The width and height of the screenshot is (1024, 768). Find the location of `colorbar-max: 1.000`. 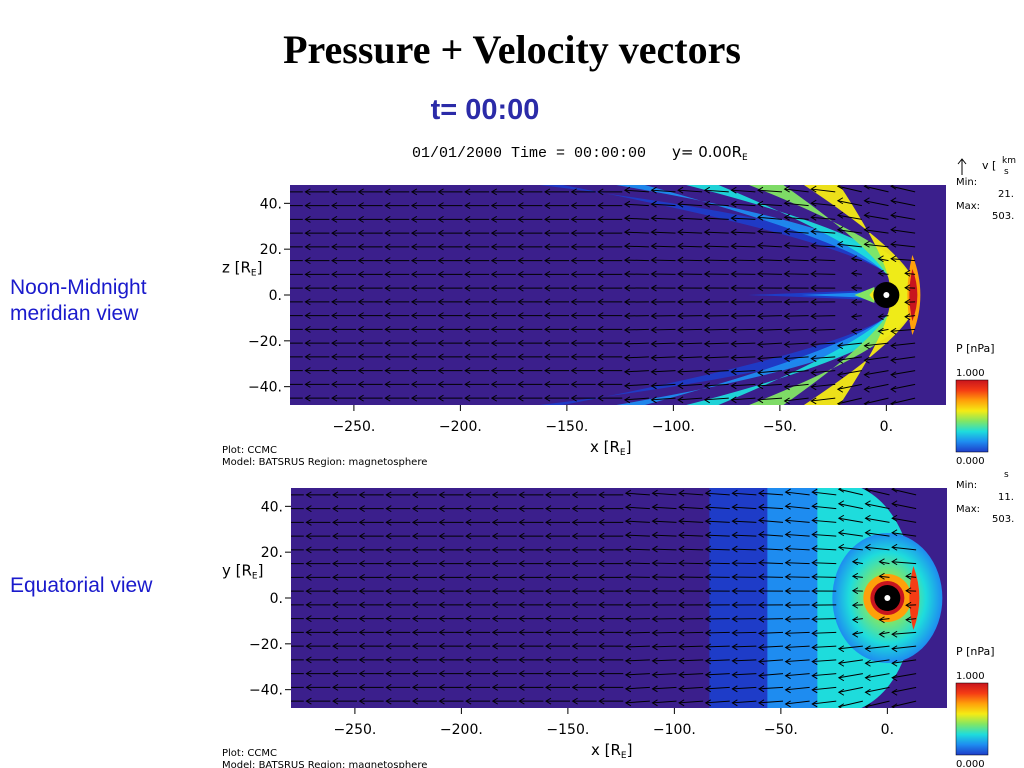

colorbar-max: 1.000 is located at coordinates (970, 373).